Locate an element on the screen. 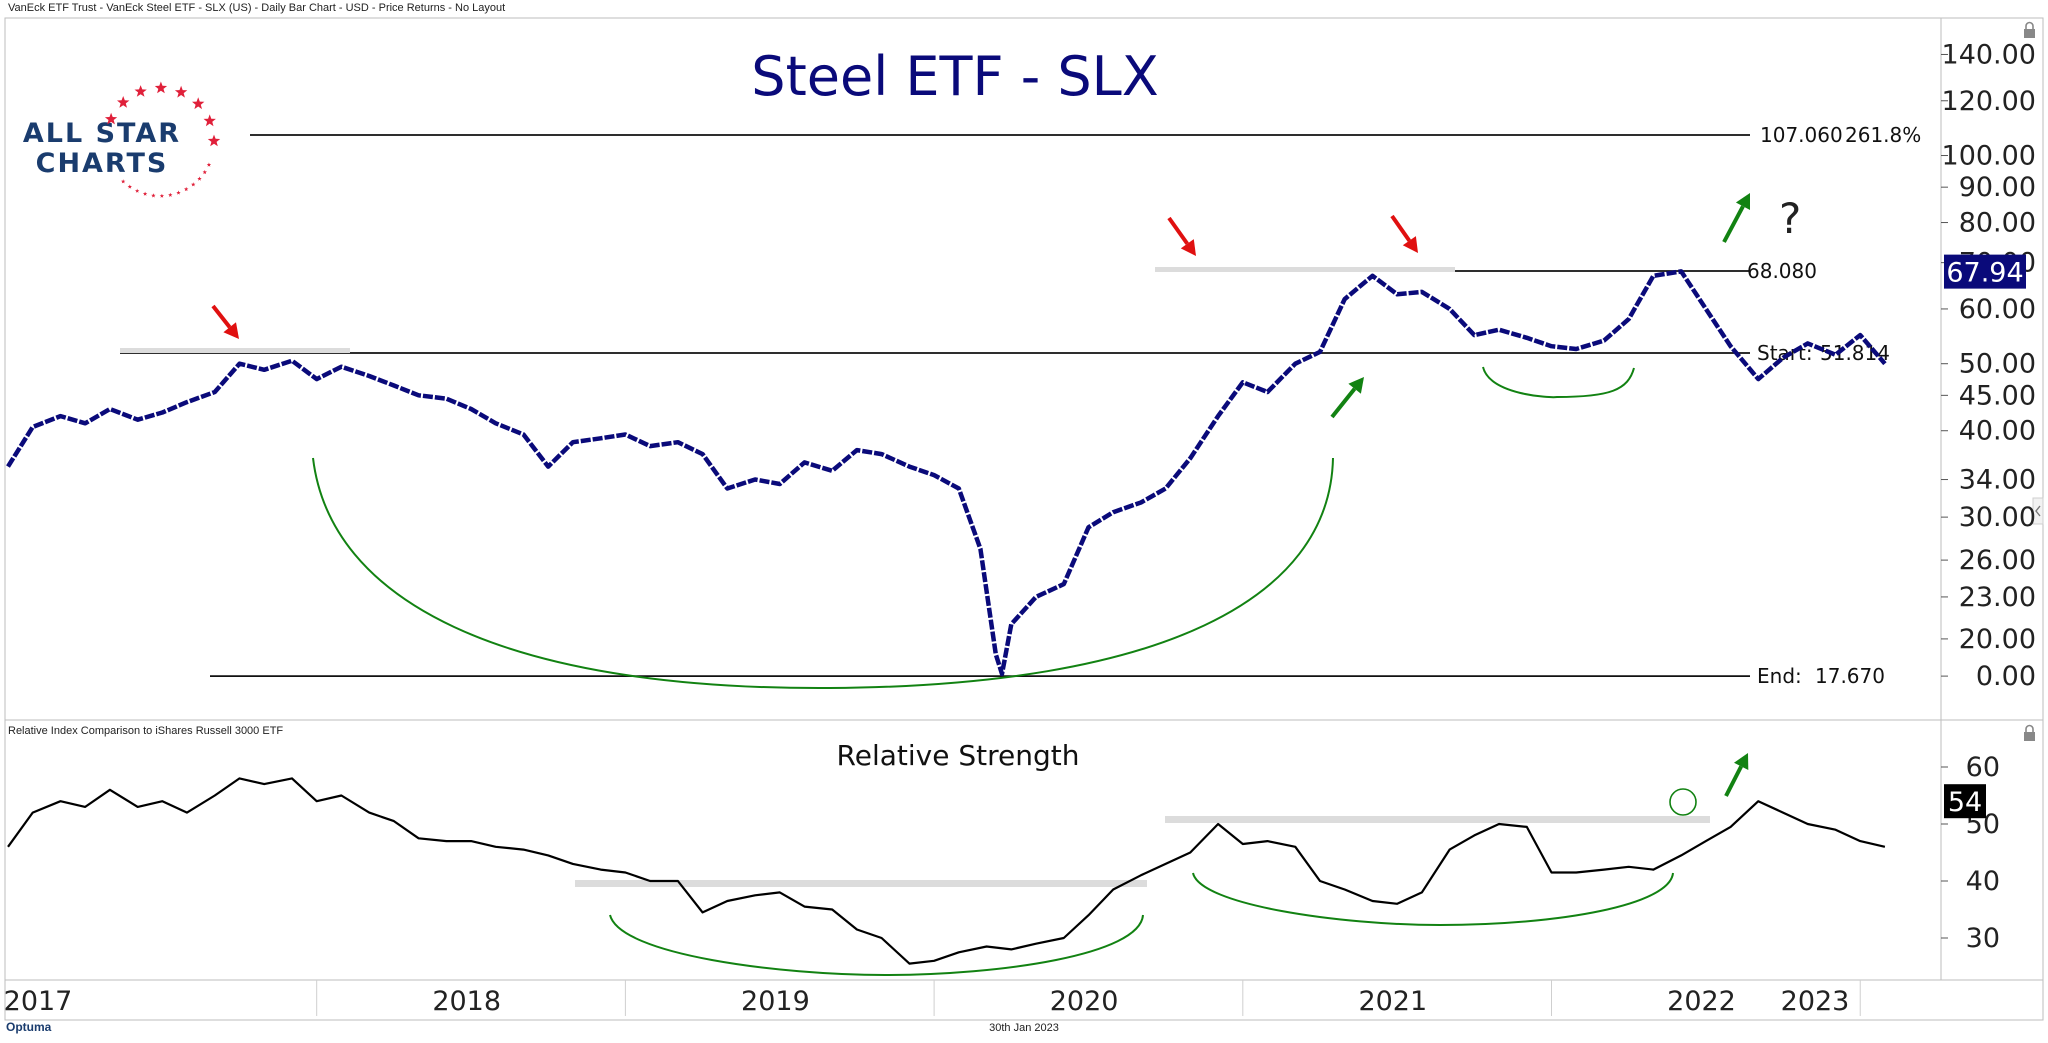 This screenshot has width=2048, height=1043. last-rs-badge is located at coordinates (1965, 801).